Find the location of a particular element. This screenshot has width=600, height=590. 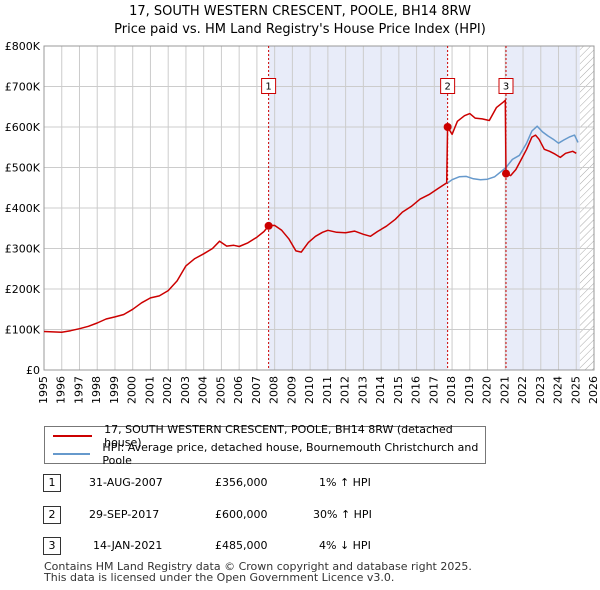

y-tick-label: £800K is located at coordinates (23, 46).